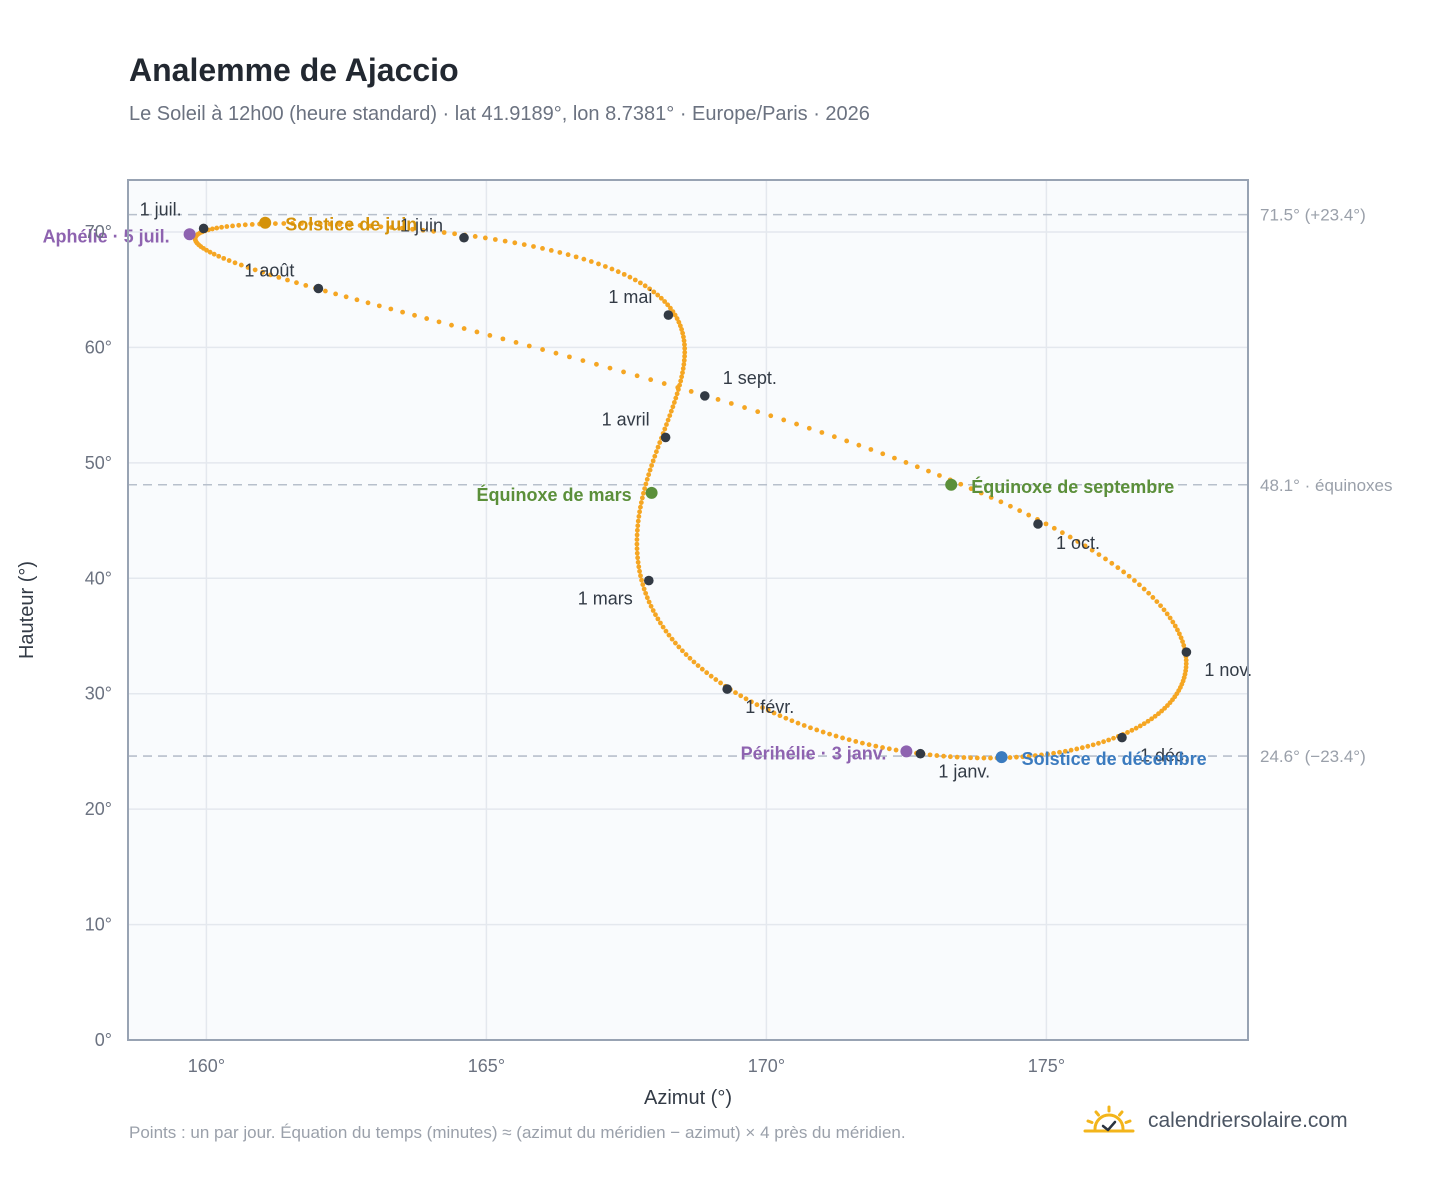 The height and width of the screenshot is (1188, 1448). I want to click on month-label: 1 juil., so click(161, 209).